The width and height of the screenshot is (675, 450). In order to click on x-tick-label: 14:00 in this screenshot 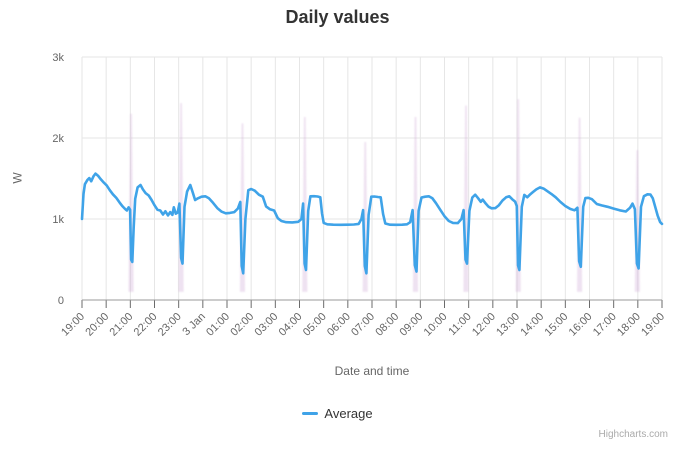, I will do `click(532, 325)`.